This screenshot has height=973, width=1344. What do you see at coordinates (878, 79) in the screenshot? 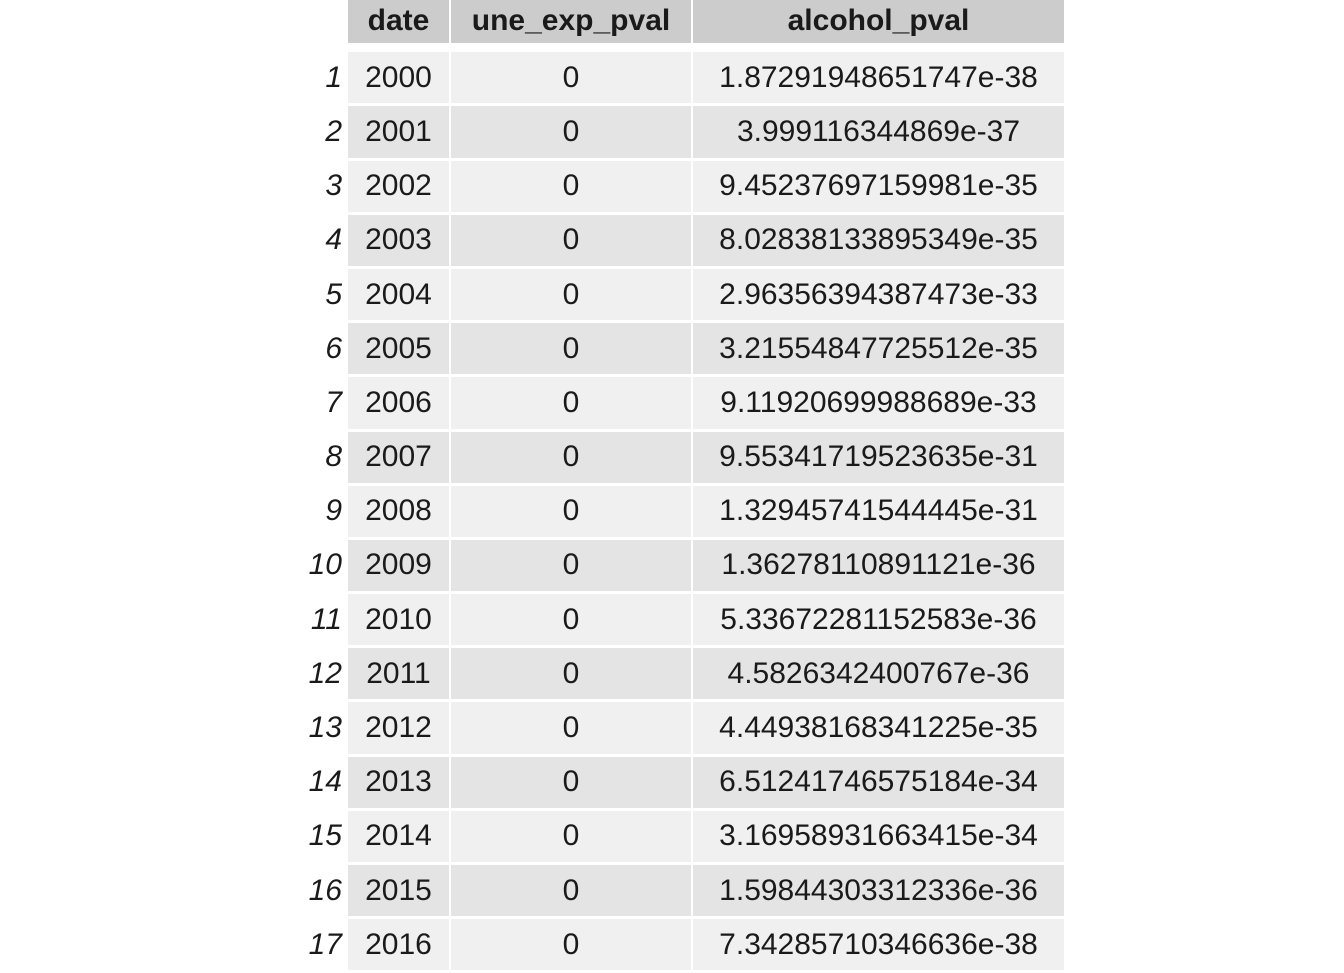
I see `cell-alcohol-pval: 1.87291948651747e-38` at bounding box center [878, 79].